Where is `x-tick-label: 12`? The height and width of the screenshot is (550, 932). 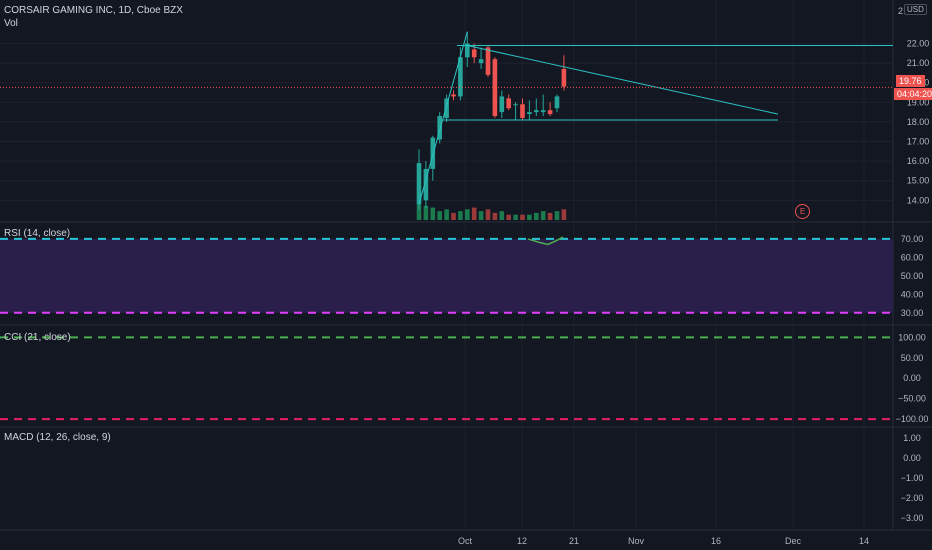
x-tick-label: 12 is located at coordinates (522, 541).